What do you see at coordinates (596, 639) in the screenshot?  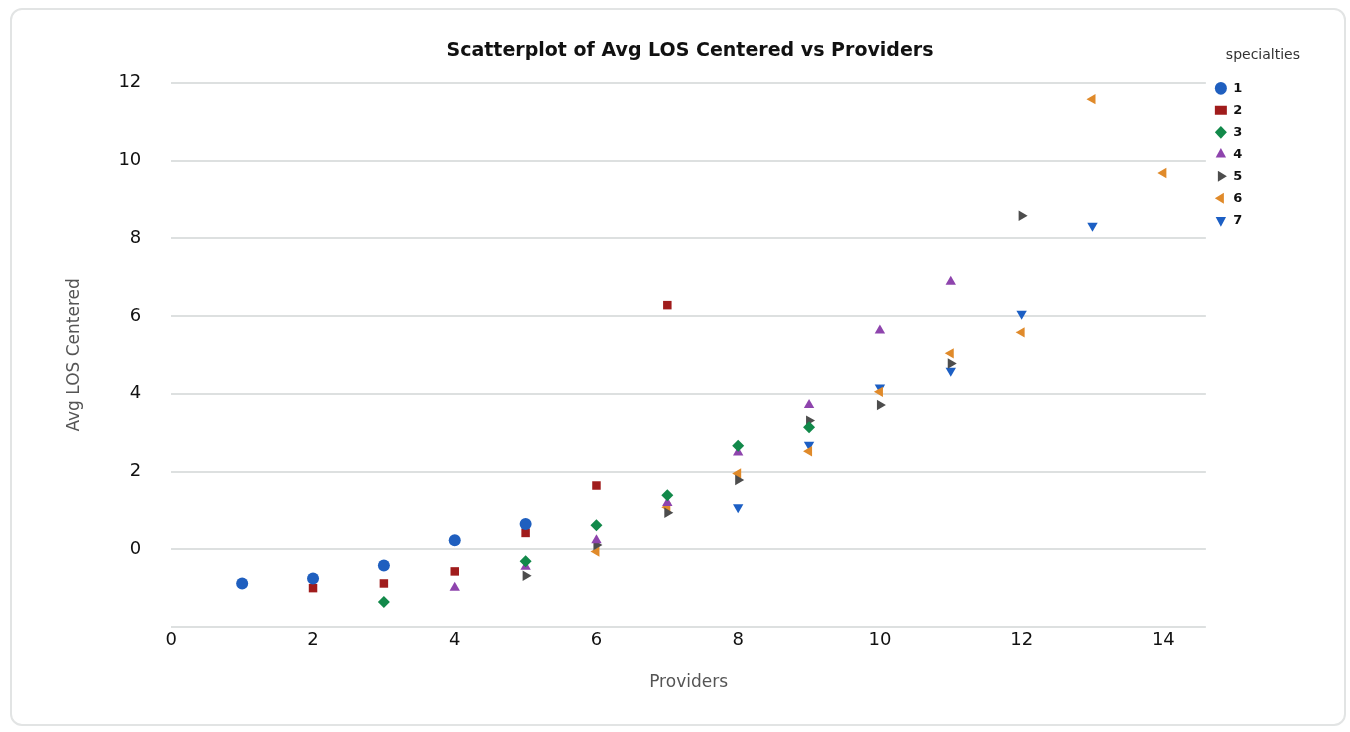 I see `x-tick-label: 6` at bounding box center [596, 639].